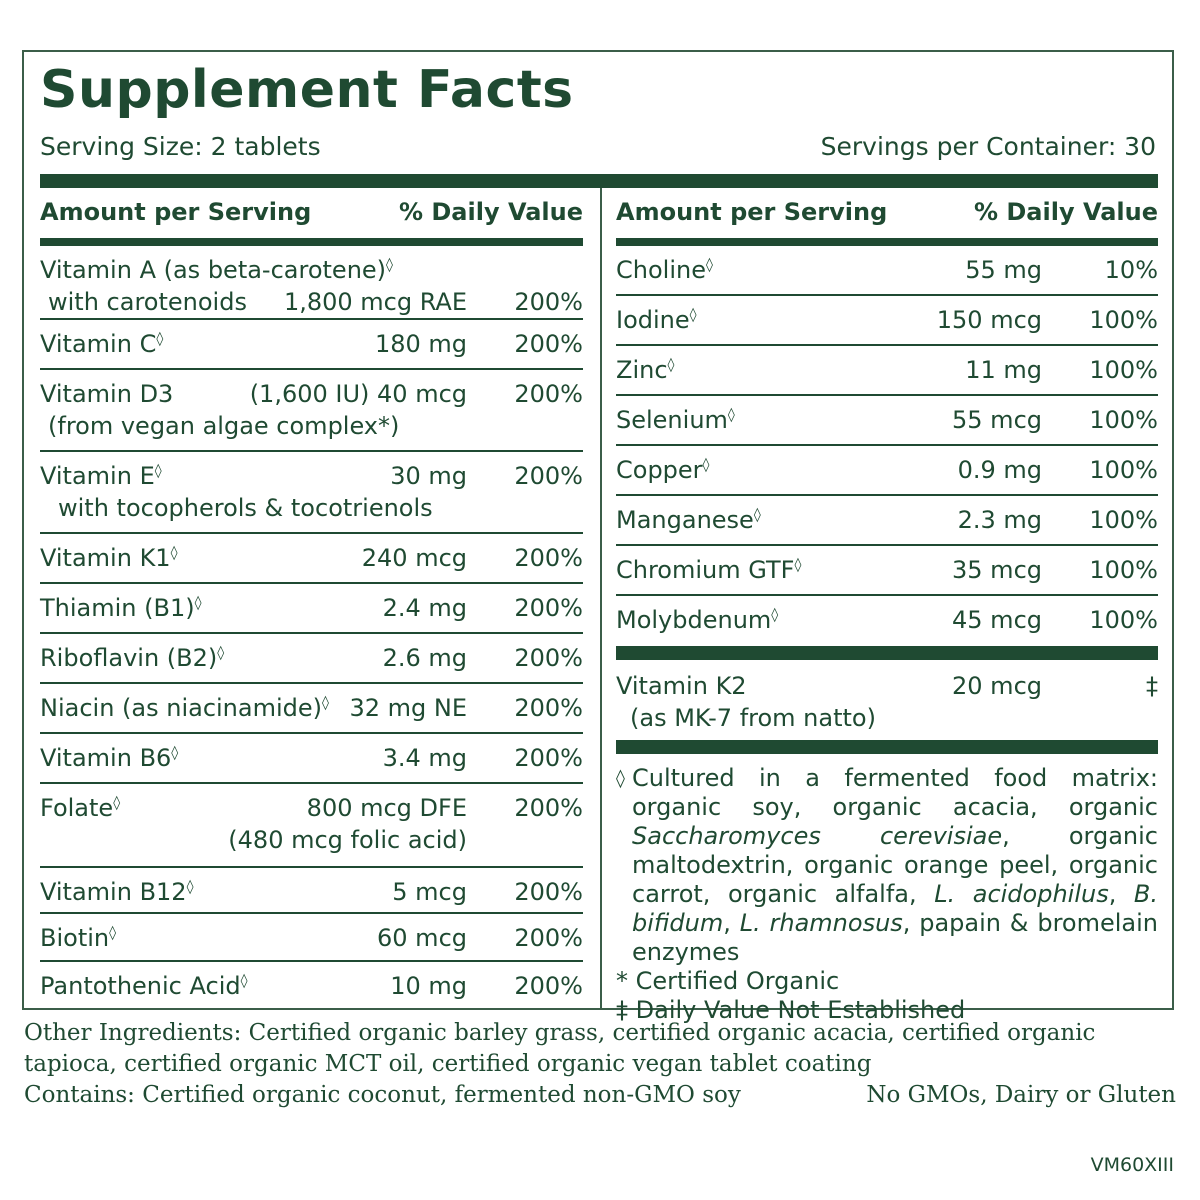 The width and height of the screenshot is (1200, 1200). I want to click on nutrient-name: Pantothenic Acid◊, so click(144, 986).